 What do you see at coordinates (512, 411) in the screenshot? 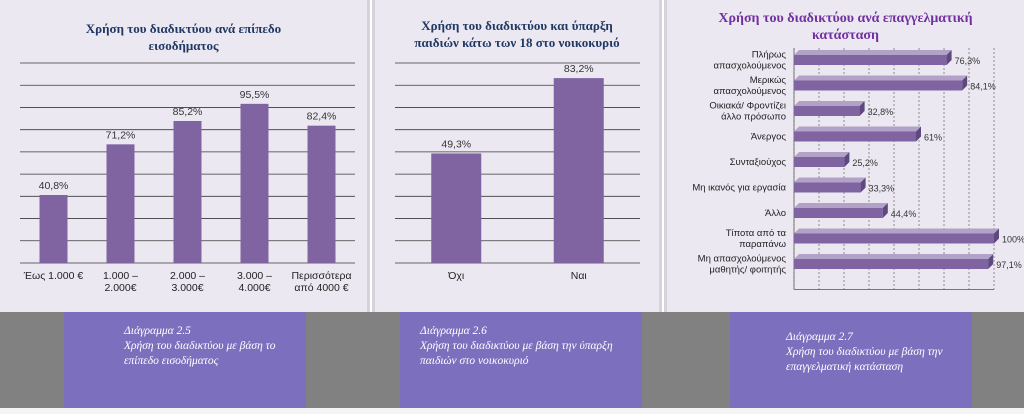
I see `footer-strip` at bounding box center [512, 411].